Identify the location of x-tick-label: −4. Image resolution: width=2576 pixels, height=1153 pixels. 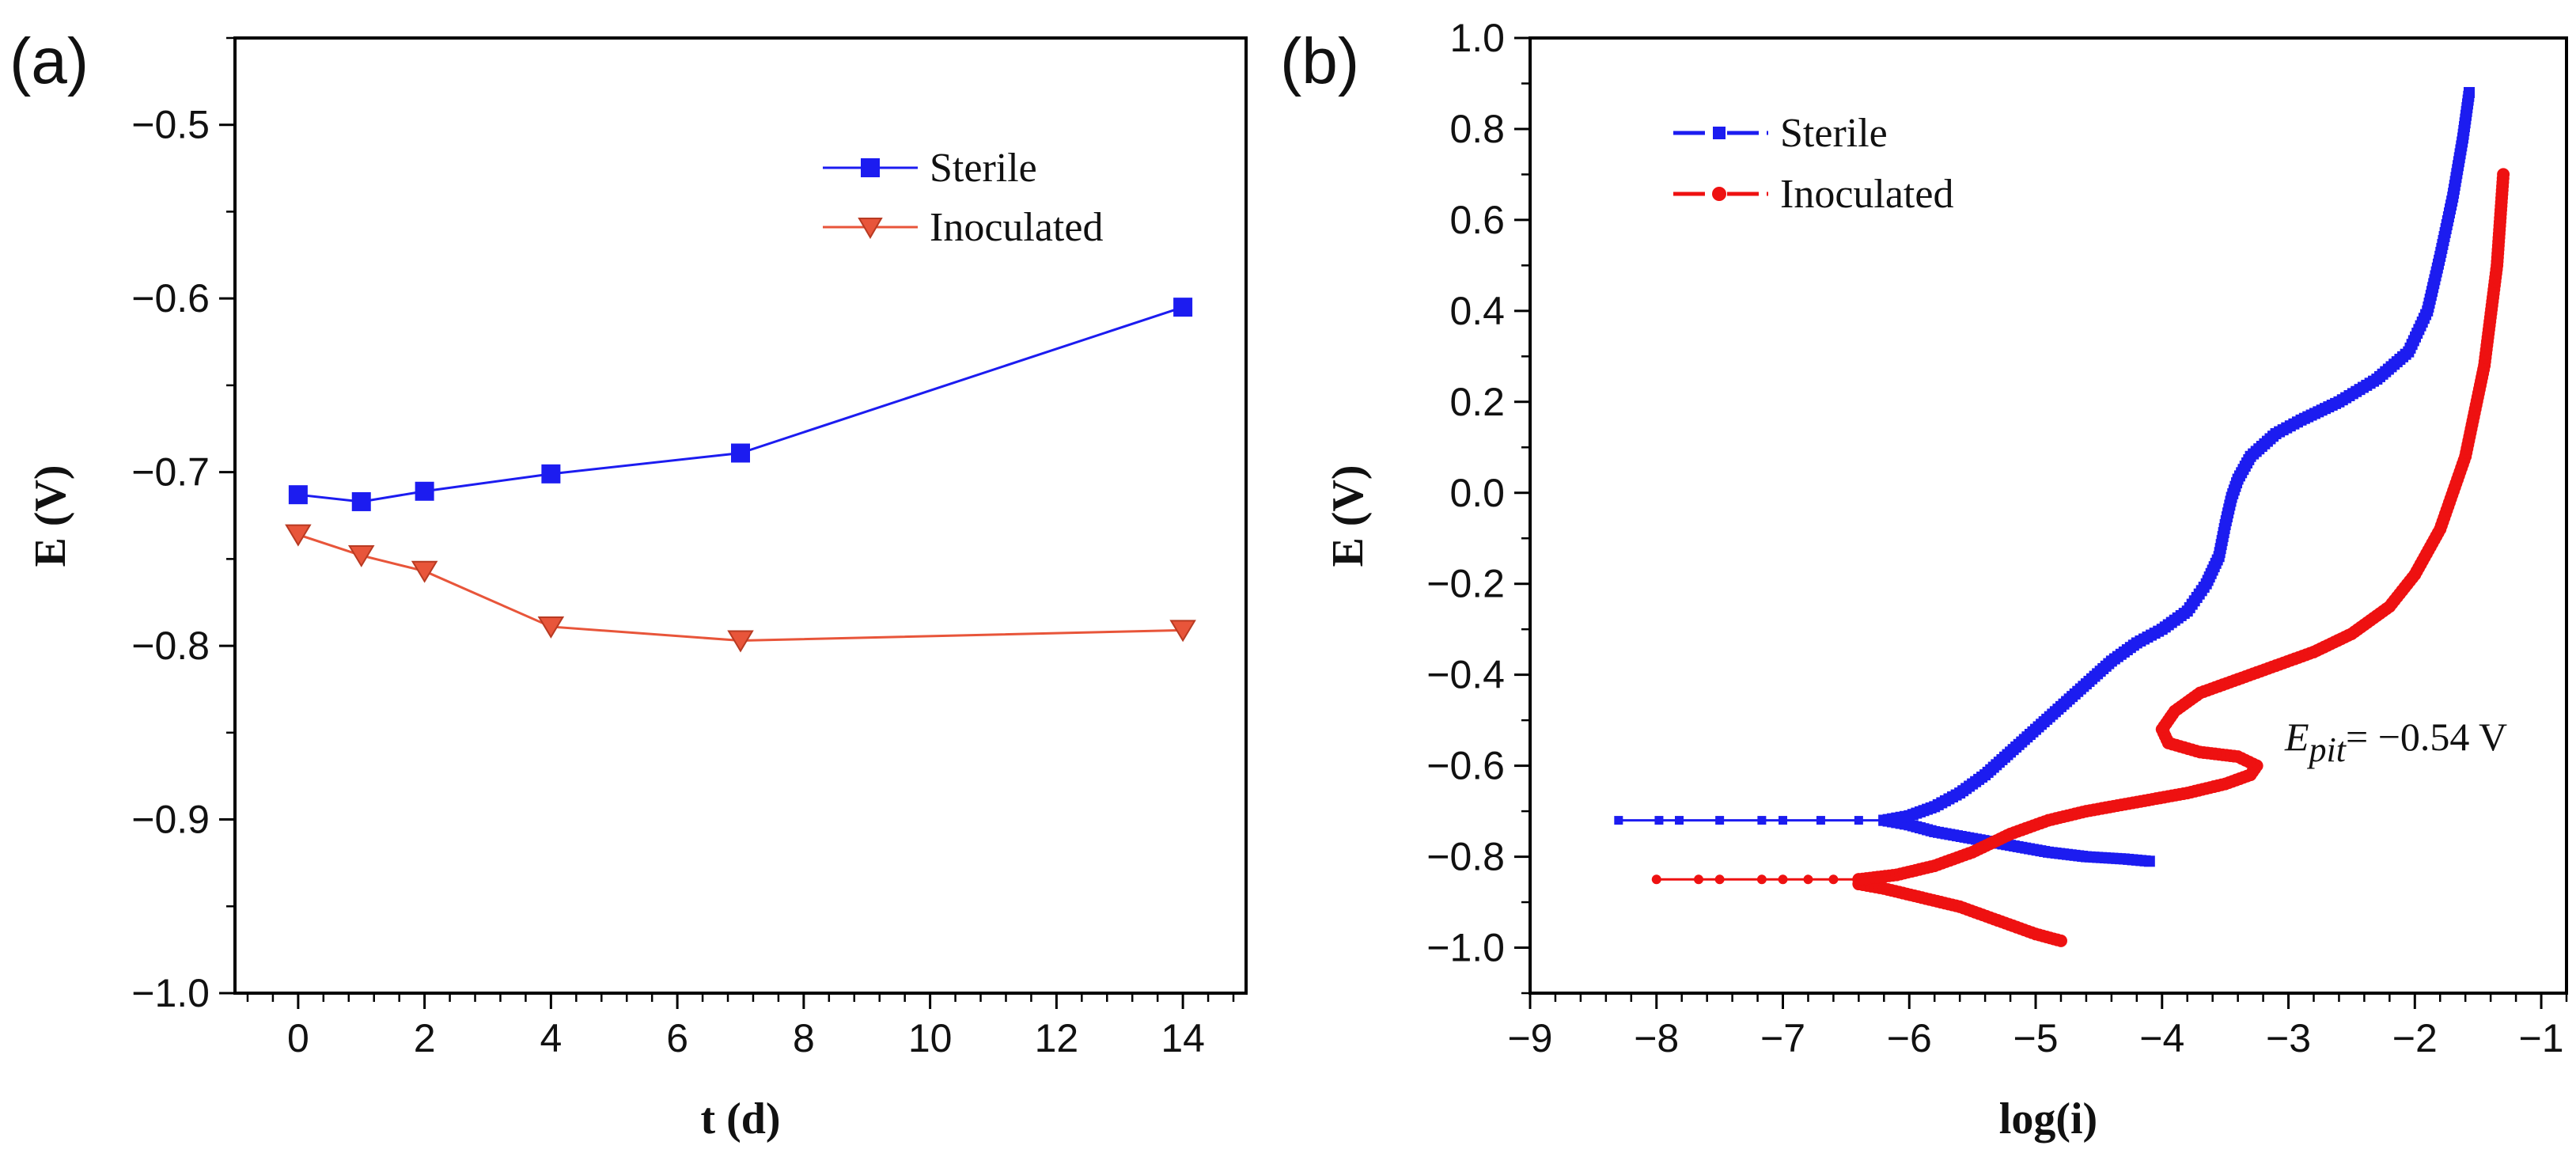
(2161, 1038).